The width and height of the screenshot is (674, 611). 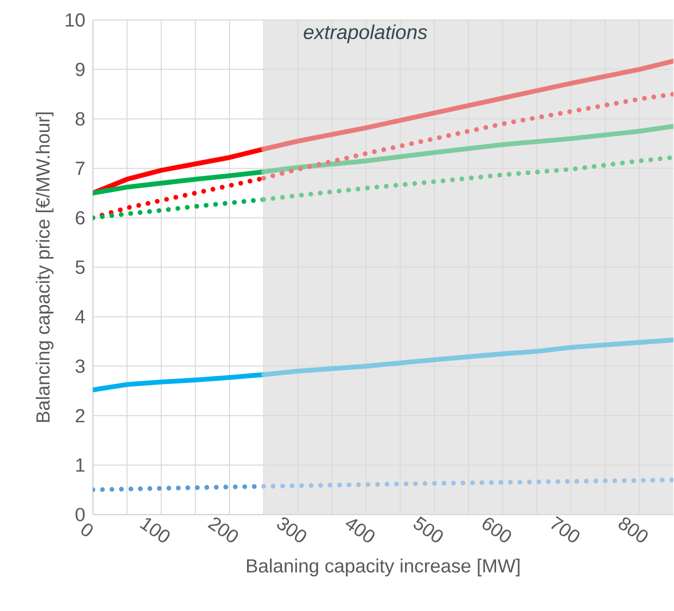 What do you see at coordinates (223, 529) in the screenshot?
I see `x-tick-label: 200` at bounding box center [223, 529].